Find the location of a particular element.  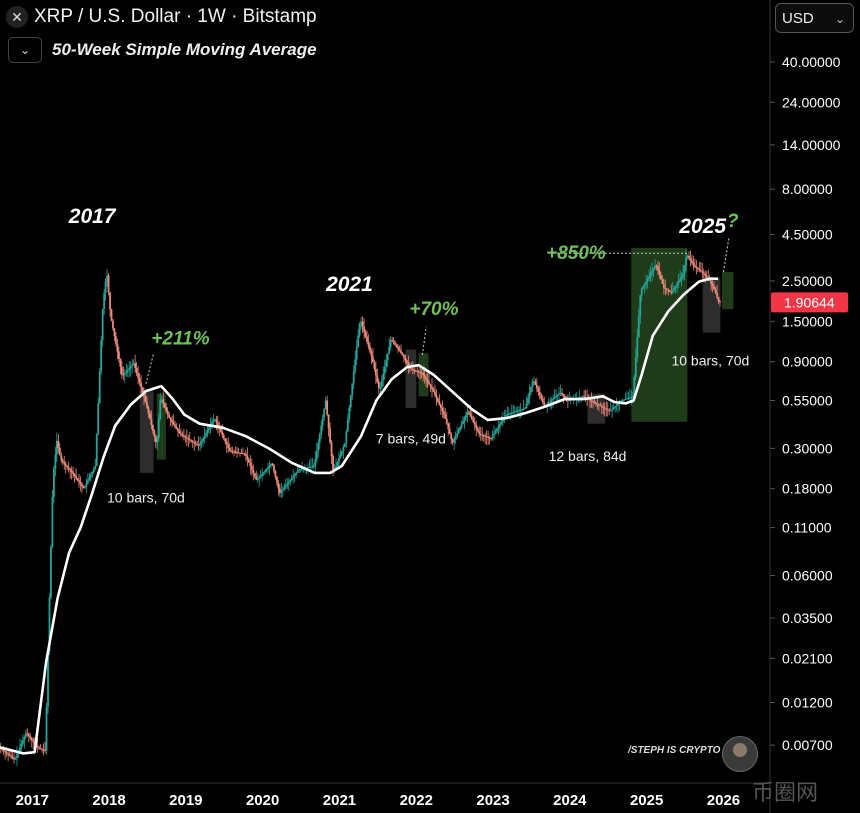

y-tick-label: 0.06000 is located at coordinates (807, 575).